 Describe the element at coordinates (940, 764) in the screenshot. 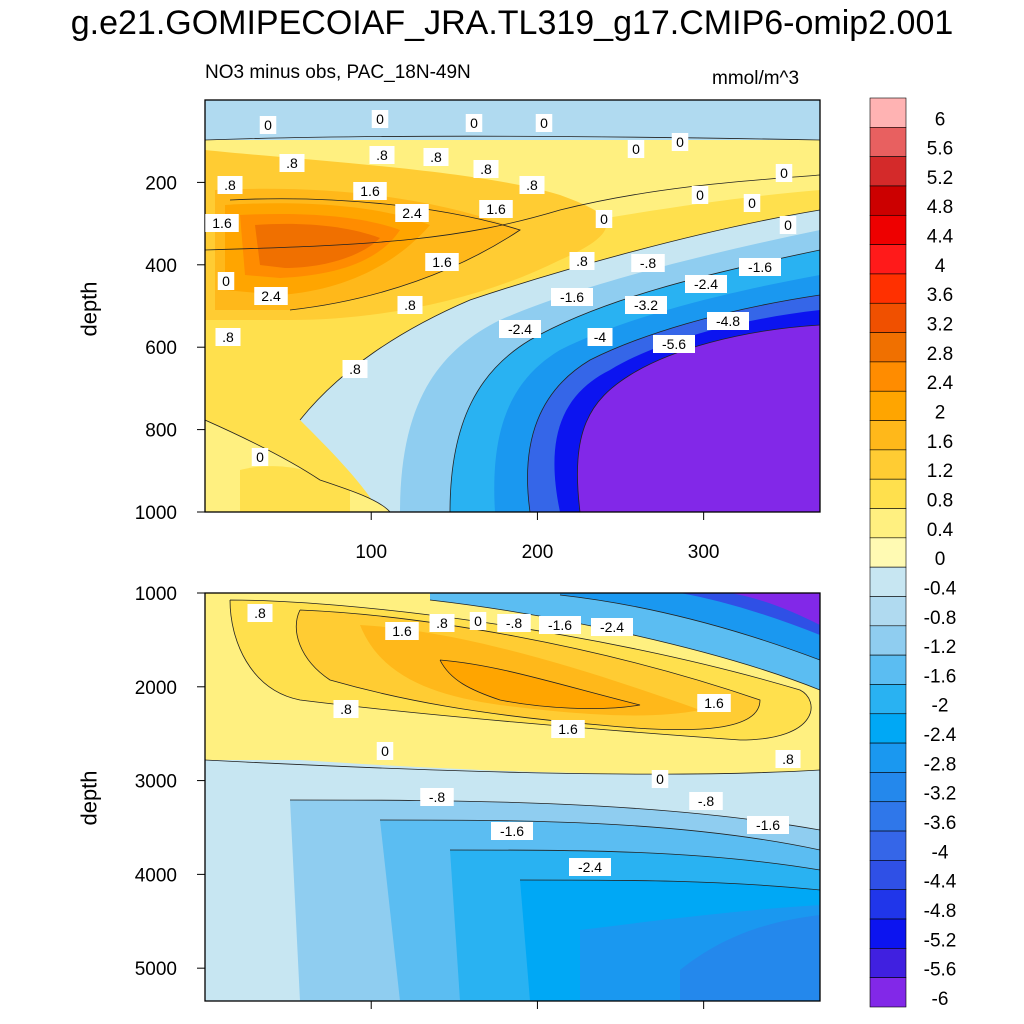

I see `colorbar-label: -2.8` at that location.